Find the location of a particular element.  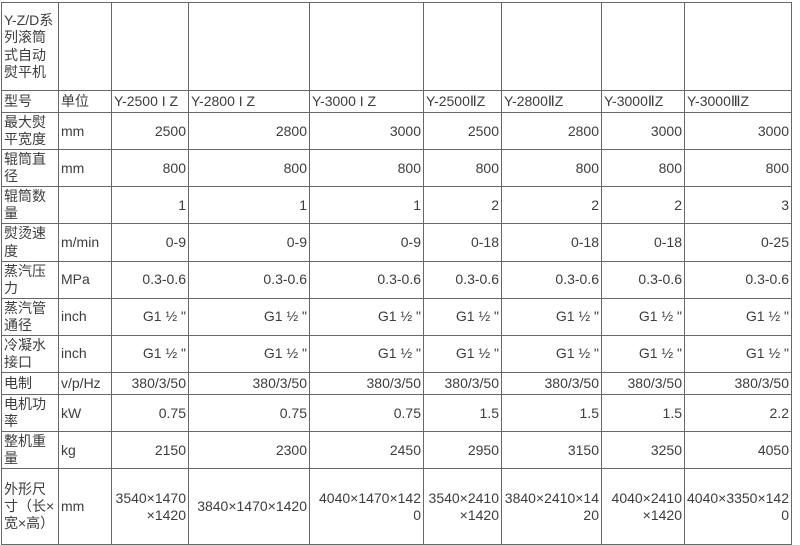

model-name-cell: Y-3000ⅢZ is located at coordinates (738, 101).